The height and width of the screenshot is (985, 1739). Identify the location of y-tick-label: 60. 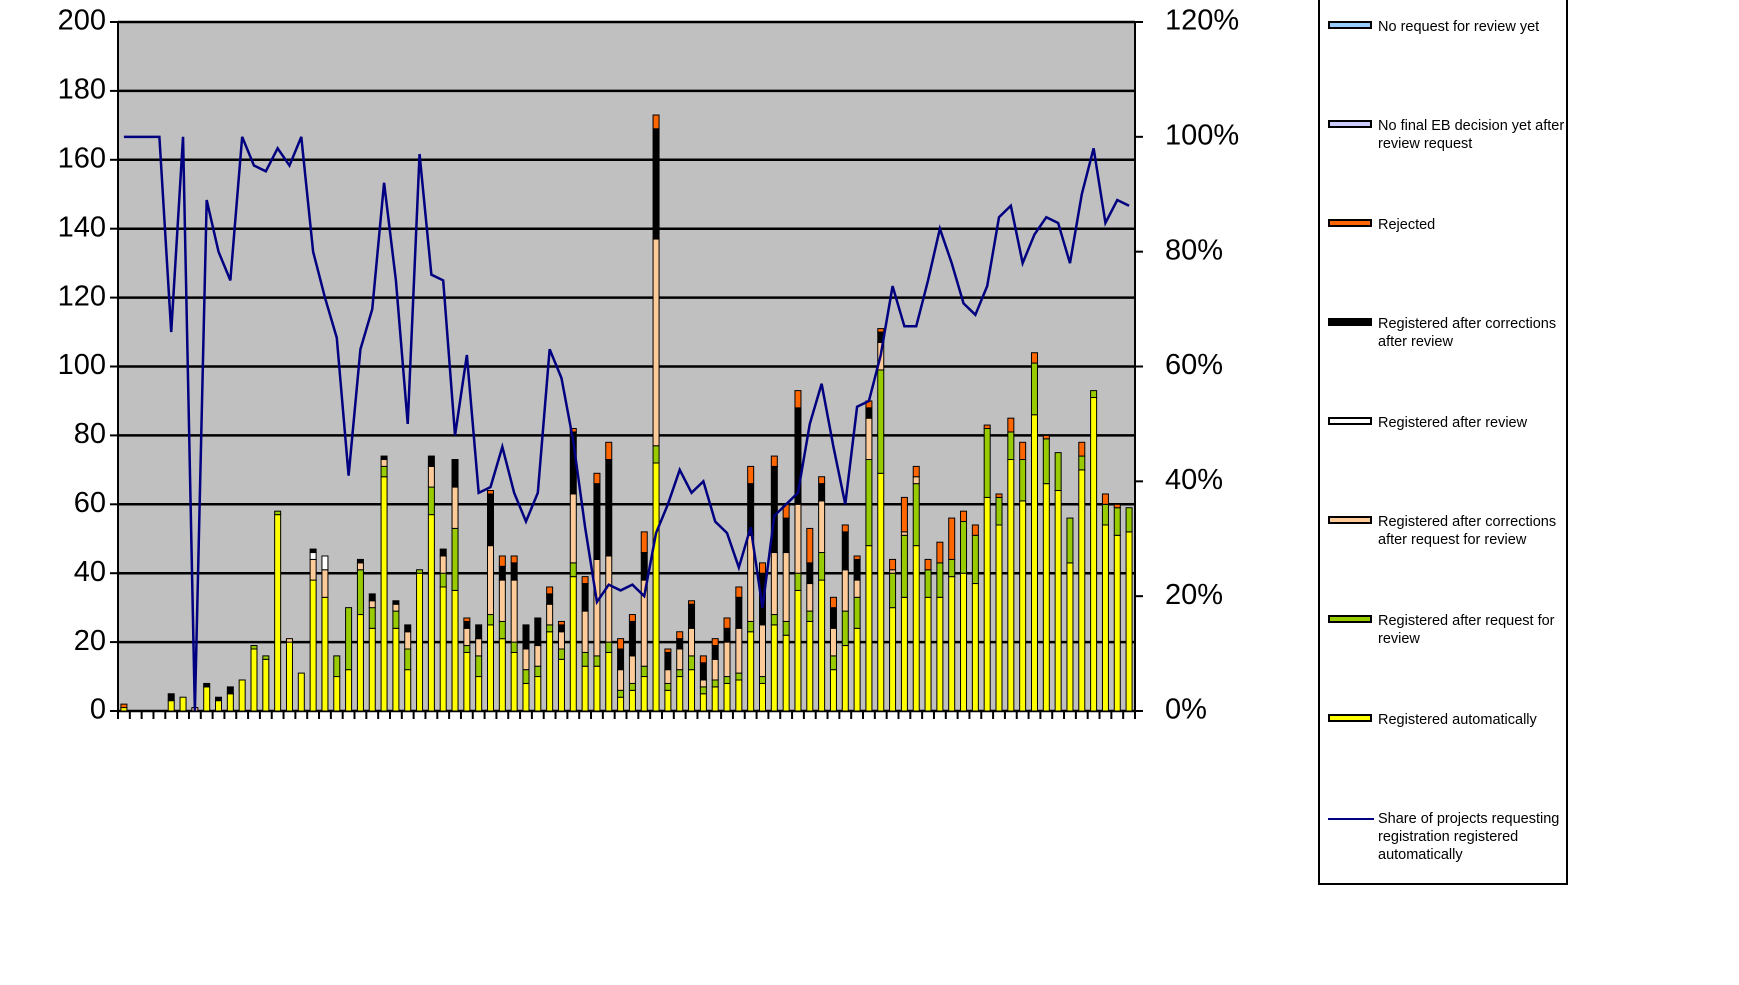
(90, 503).